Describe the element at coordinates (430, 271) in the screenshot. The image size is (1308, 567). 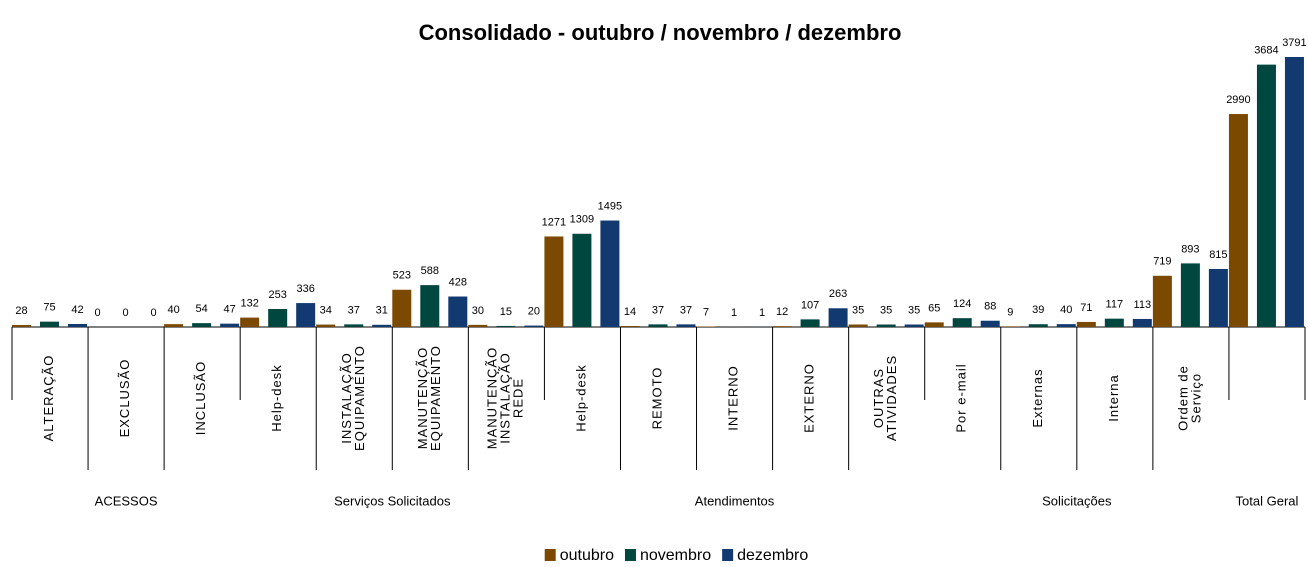
I see `value-label: 588` at that location.